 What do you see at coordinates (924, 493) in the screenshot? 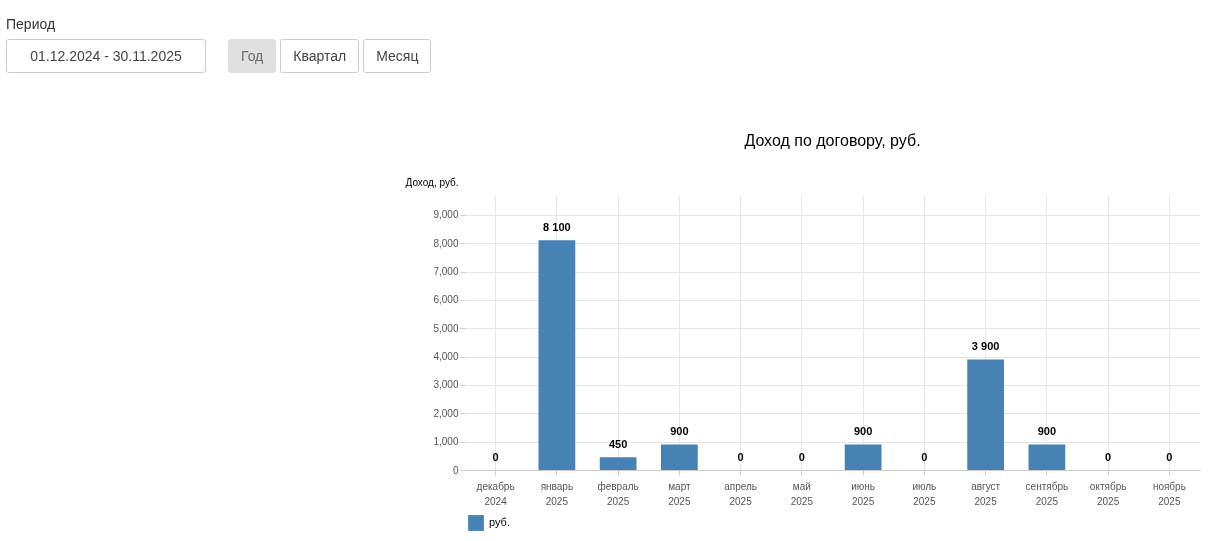
I see `x-tick-label: июль 2025` at bounding box center [924, 493].